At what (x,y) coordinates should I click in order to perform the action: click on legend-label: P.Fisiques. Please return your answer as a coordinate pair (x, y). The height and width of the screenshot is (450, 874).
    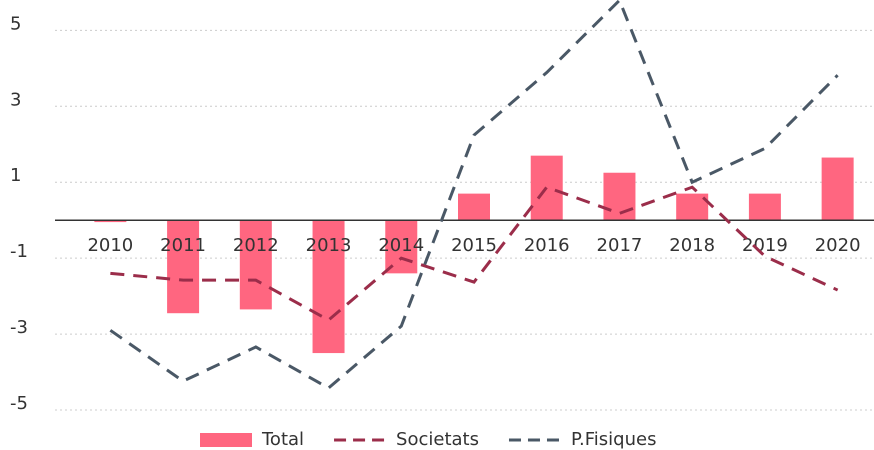
    Looking at the image, I should click on (613, 439).